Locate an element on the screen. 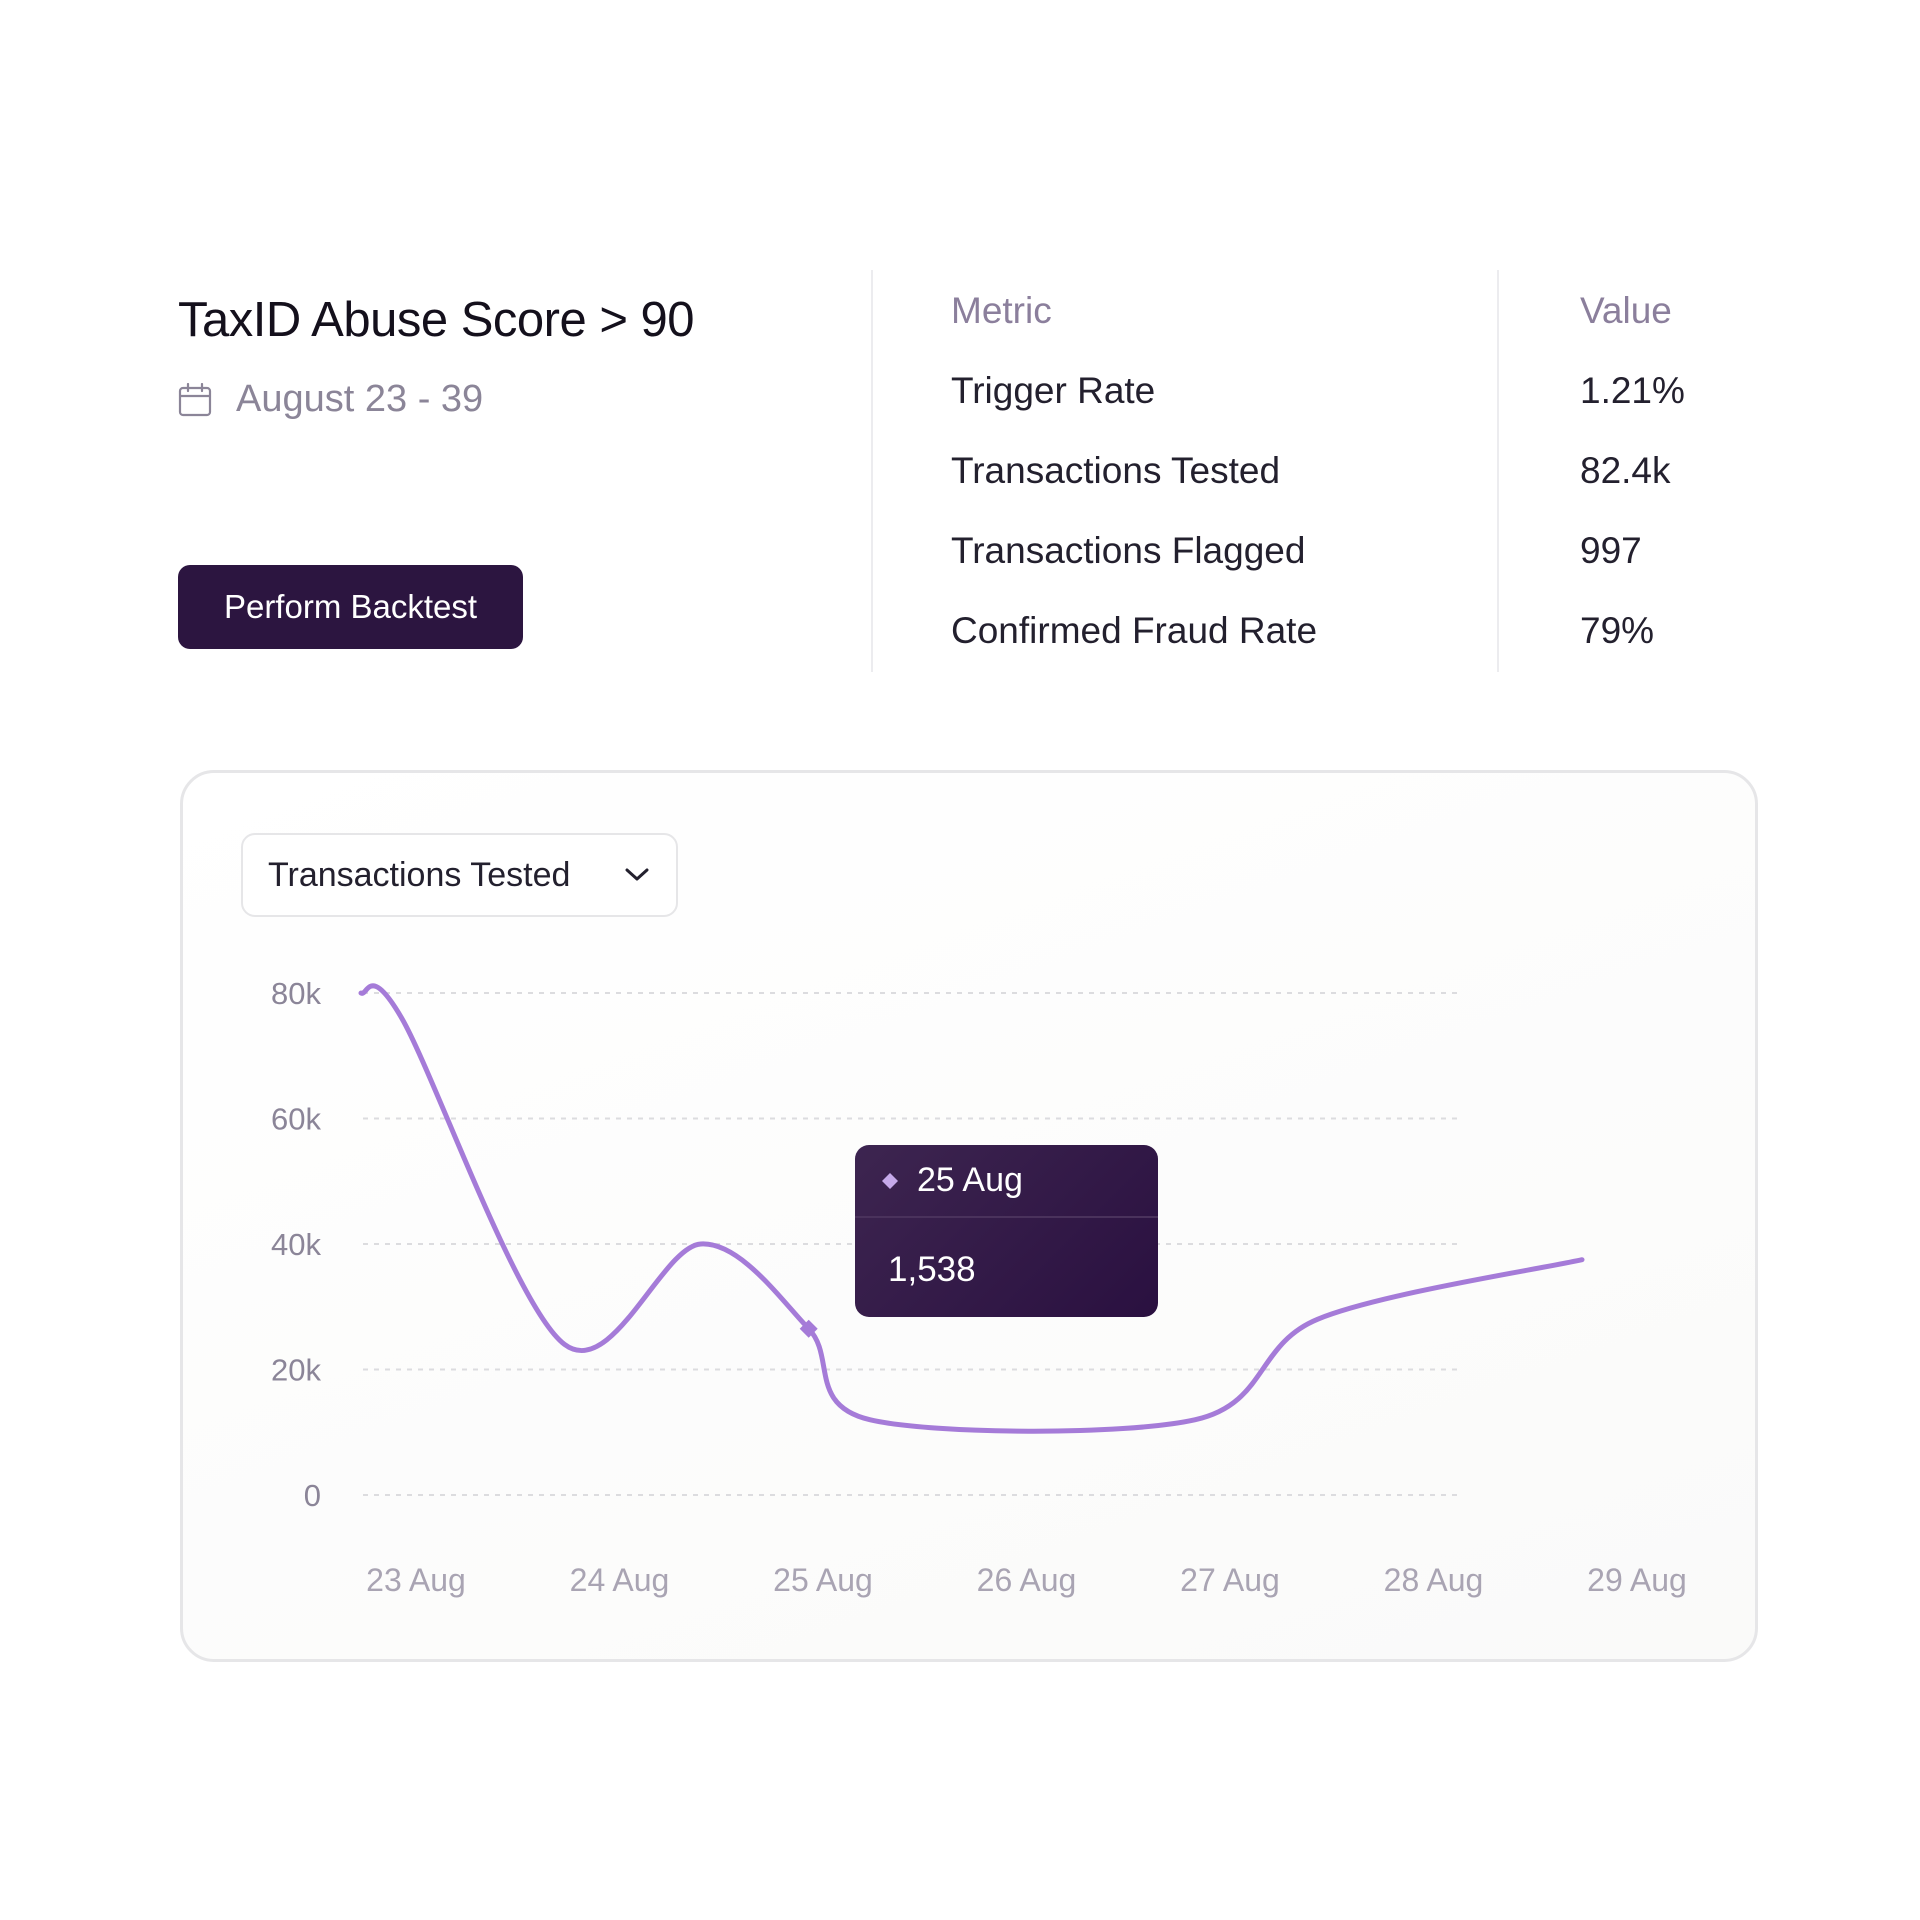 The width and height of the screenshot is (1920, 1920). chart-tooltip: 25 Aug 1,538 is located at coordinates (1006, 1231).